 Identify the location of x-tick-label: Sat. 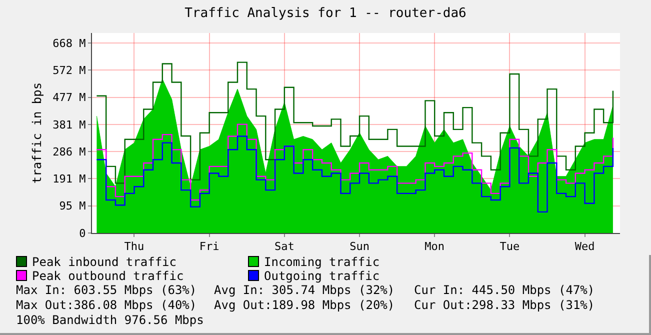
(284, 247).